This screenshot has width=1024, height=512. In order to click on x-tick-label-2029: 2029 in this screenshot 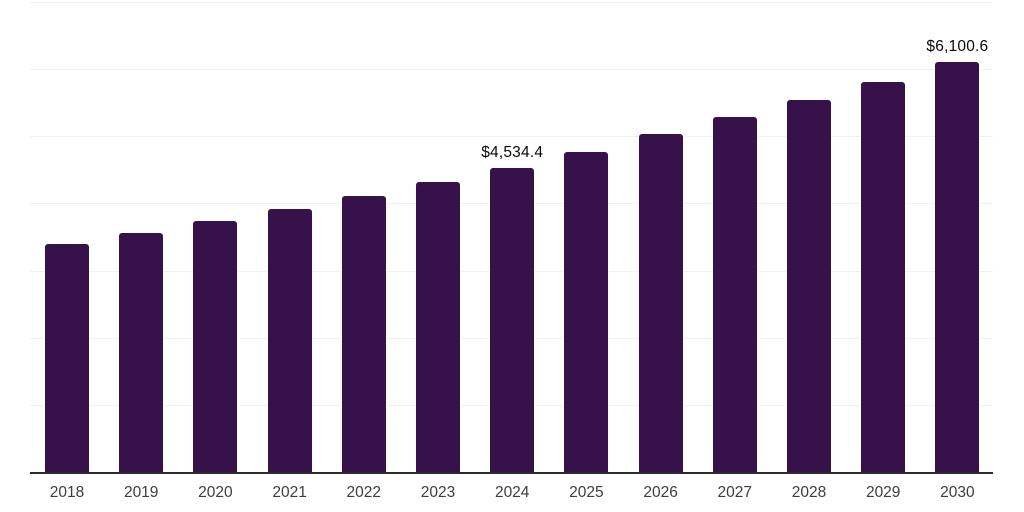, I will do `click(883, 492)`.